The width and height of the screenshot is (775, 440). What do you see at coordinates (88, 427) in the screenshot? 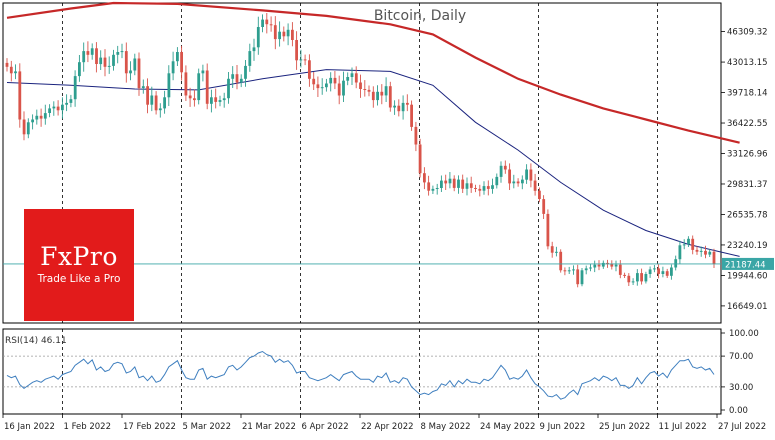
I see `date-axis-label: 1 Feb 2022` at bounding box center [88, 427].